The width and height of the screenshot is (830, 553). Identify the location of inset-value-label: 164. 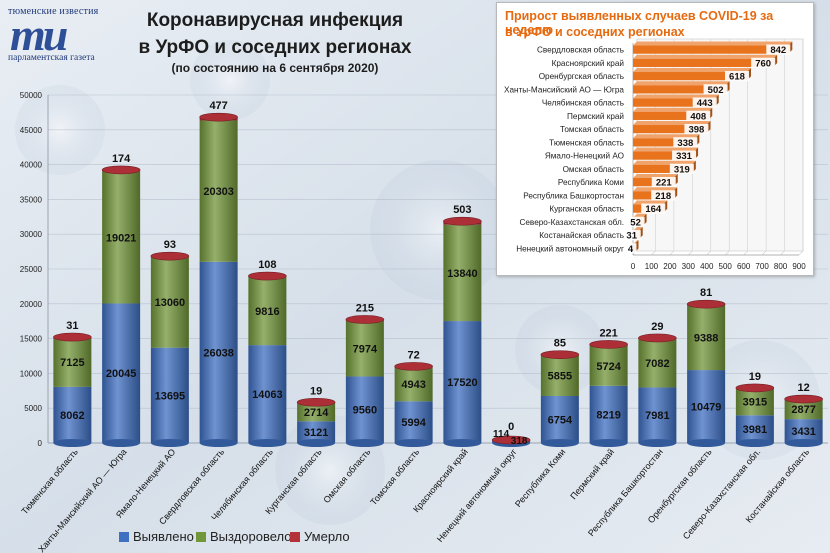
(653, 209).